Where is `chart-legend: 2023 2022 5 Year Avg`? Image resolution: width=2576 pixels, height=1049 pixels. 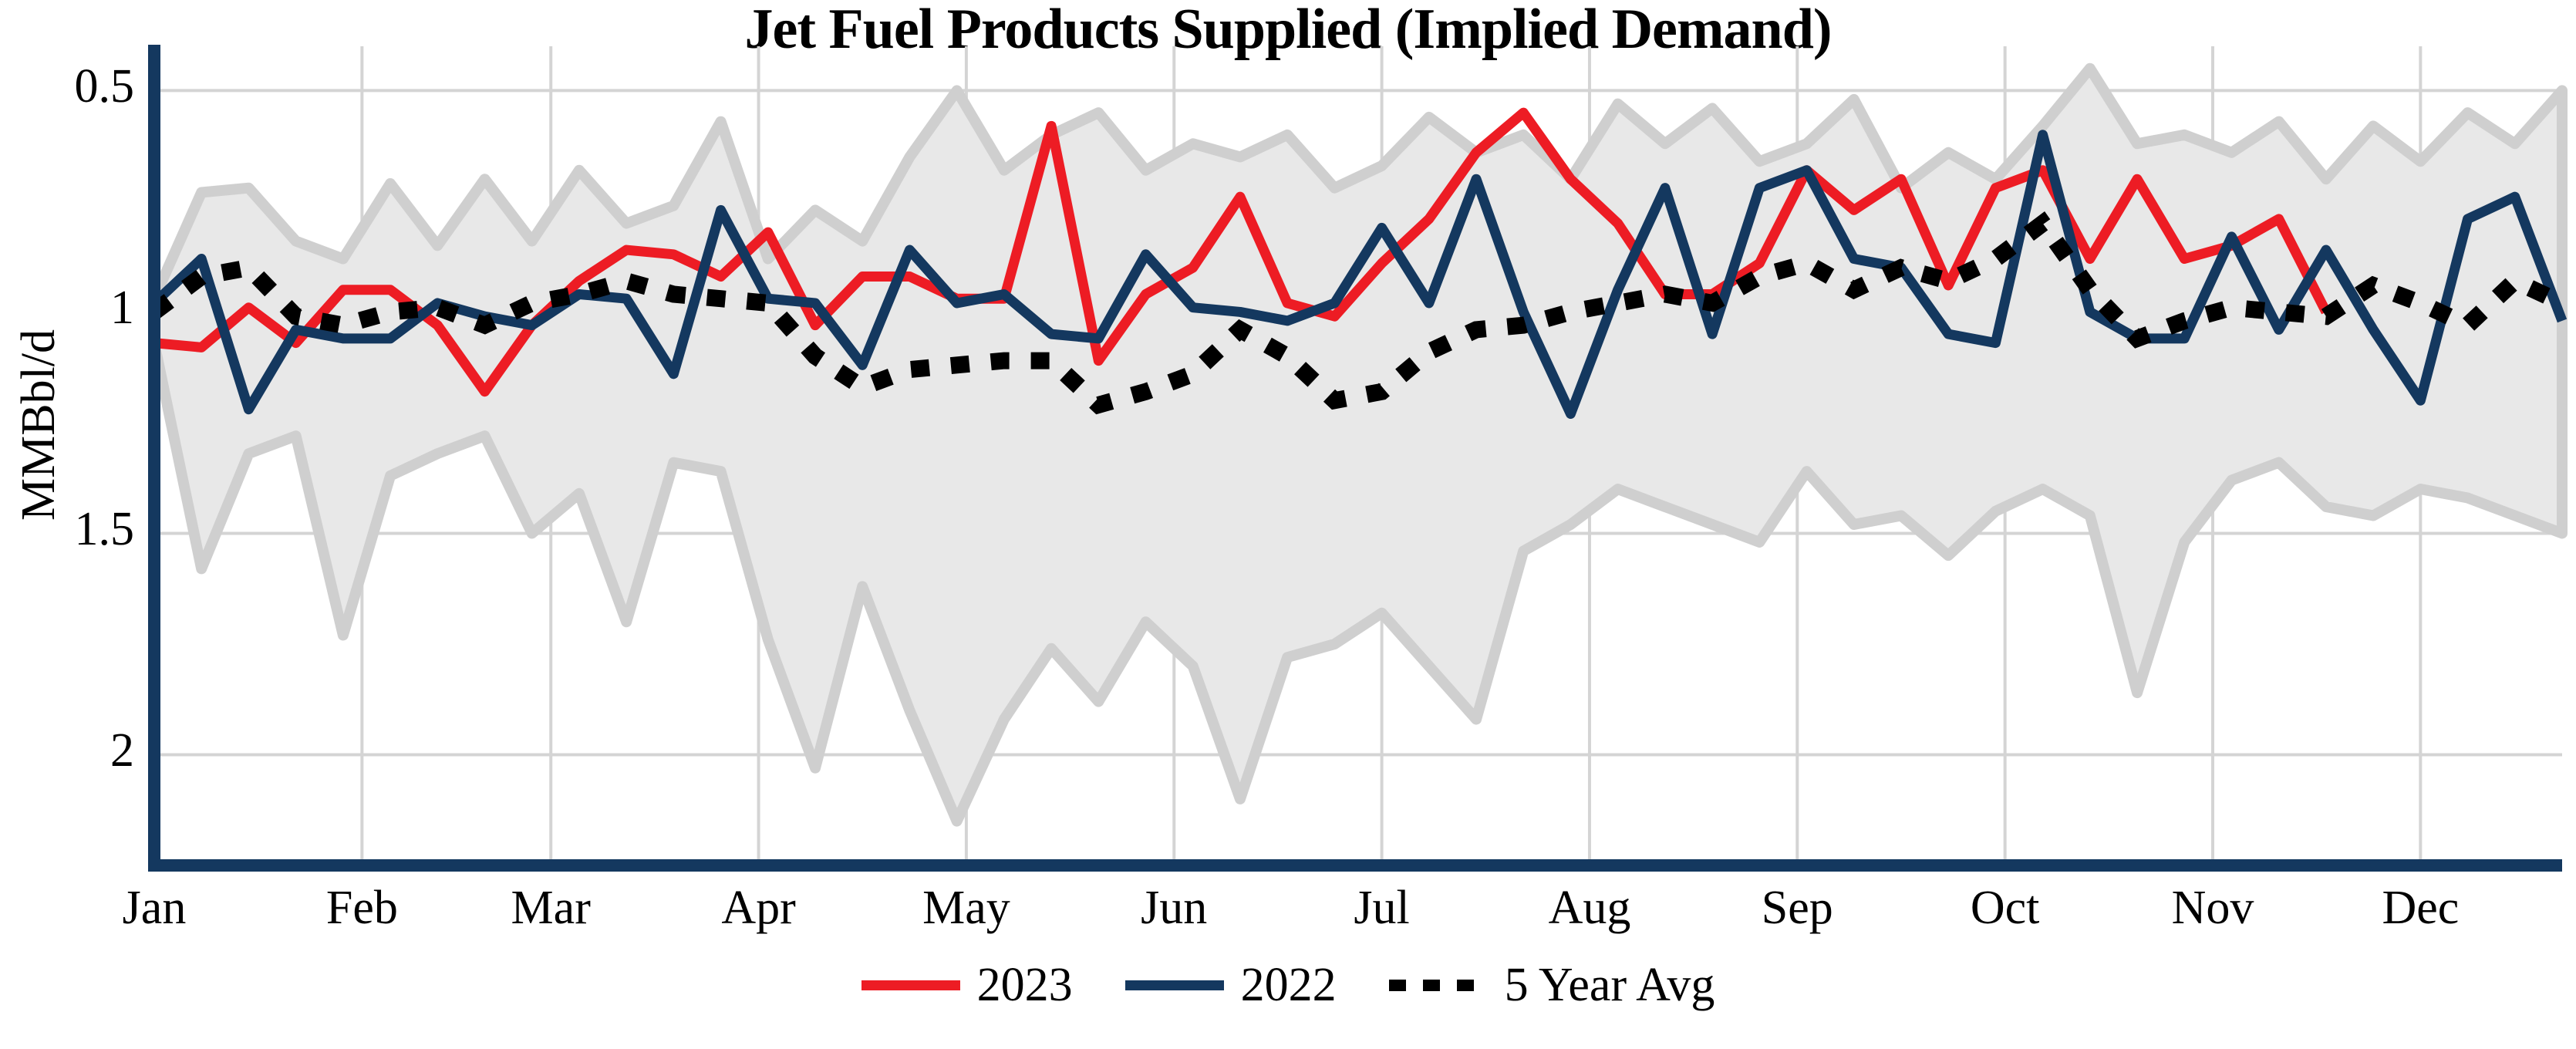 chart-legend: 2023 2022 5 Year Avg is located at coordinates (1288, 985).